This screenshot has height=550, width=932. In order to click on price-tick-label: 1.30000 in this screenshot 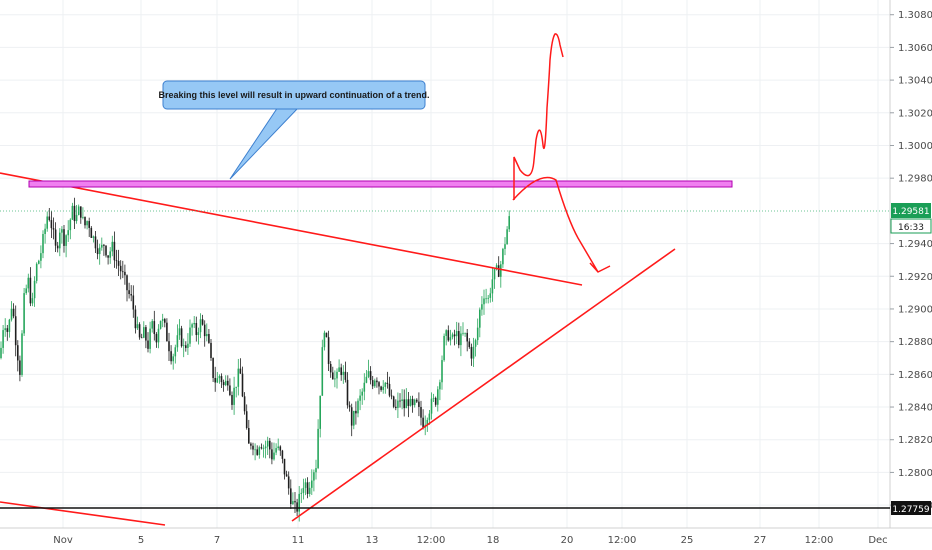, I will do `click(915, 146)`.